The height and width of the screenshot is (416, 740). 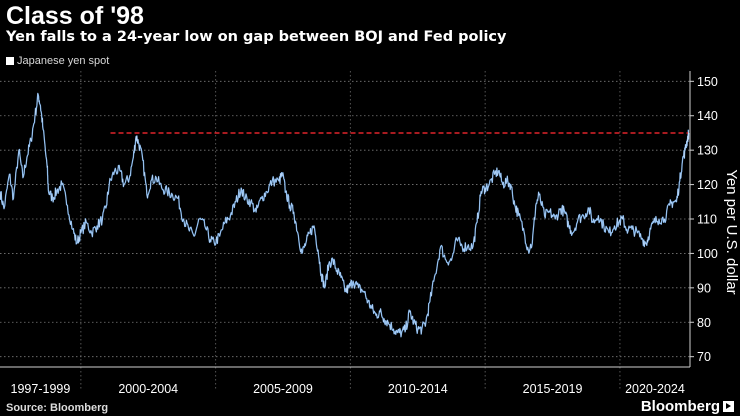 What do you see at coordinates (707, 116) in the screenshot?
I see `y-tick-label-140: 140` at bounding box center [707, 116].